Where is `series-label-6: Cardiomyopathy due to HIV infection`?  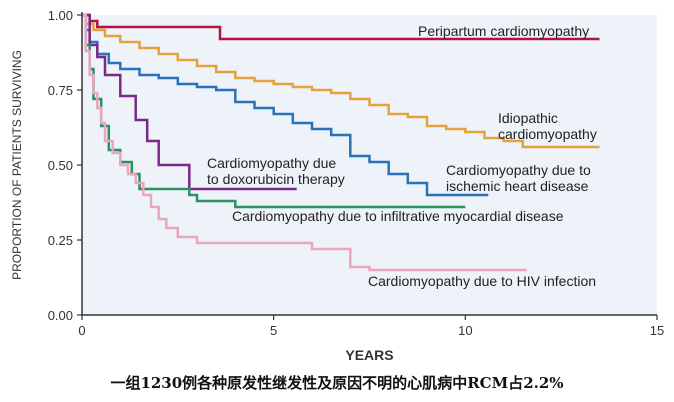
series-label-6: Cardiomyopathy due to HIV infection is located at coordinates (482, 281).